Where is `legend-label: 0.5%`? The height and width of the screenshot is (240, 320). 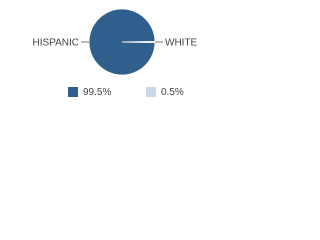
legend-label: 0.5% is located at coordinates (172, 92).